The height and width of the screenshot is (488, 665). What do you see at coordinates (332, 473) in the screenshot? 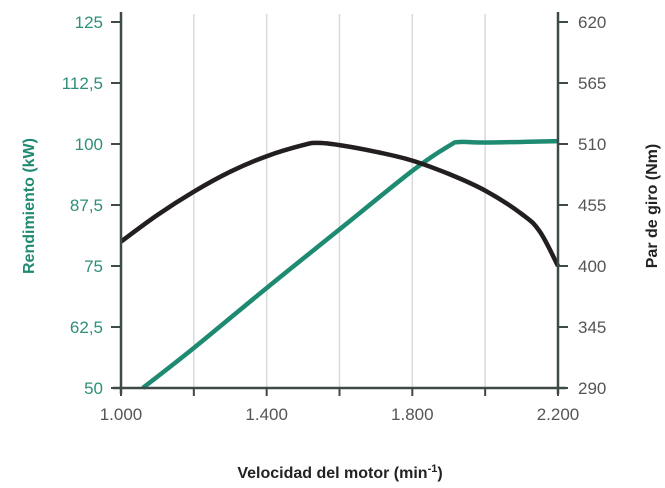
I see `x-axis-title-text: Velocidad del motor (min` at bounding box center [332, 473].